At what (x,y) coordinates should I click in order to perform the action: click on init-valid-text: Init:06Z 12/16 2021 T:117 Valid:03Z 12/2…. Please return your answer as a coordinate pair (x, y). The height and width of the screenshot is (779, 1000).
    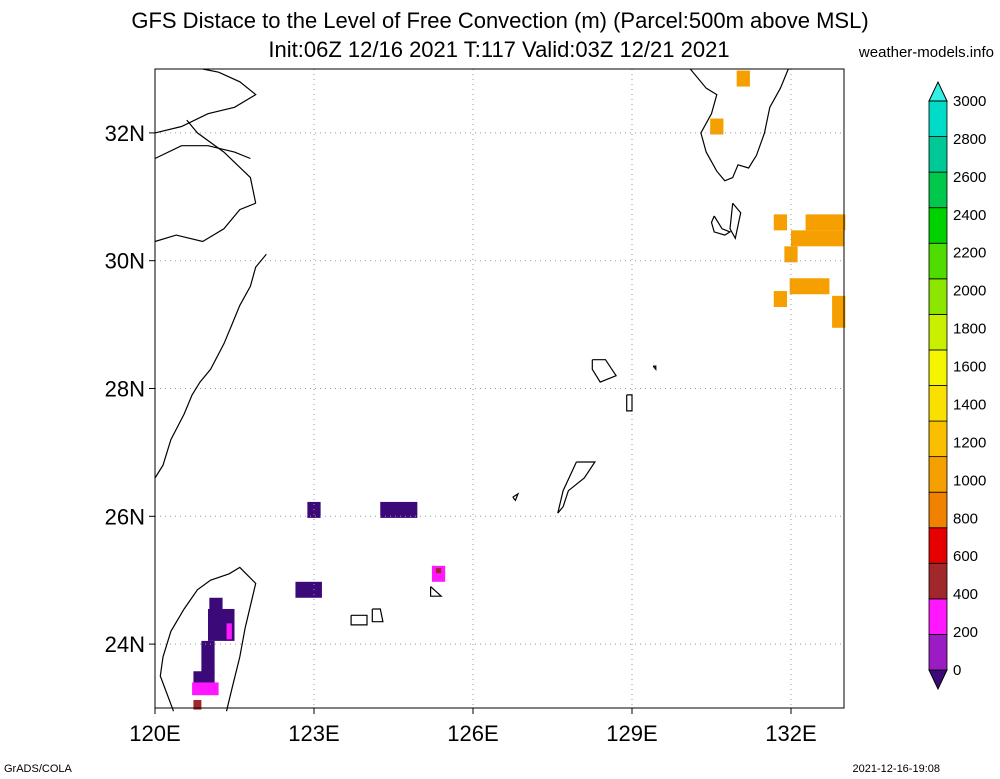
    Looking at the image, I should click on (499, 49).